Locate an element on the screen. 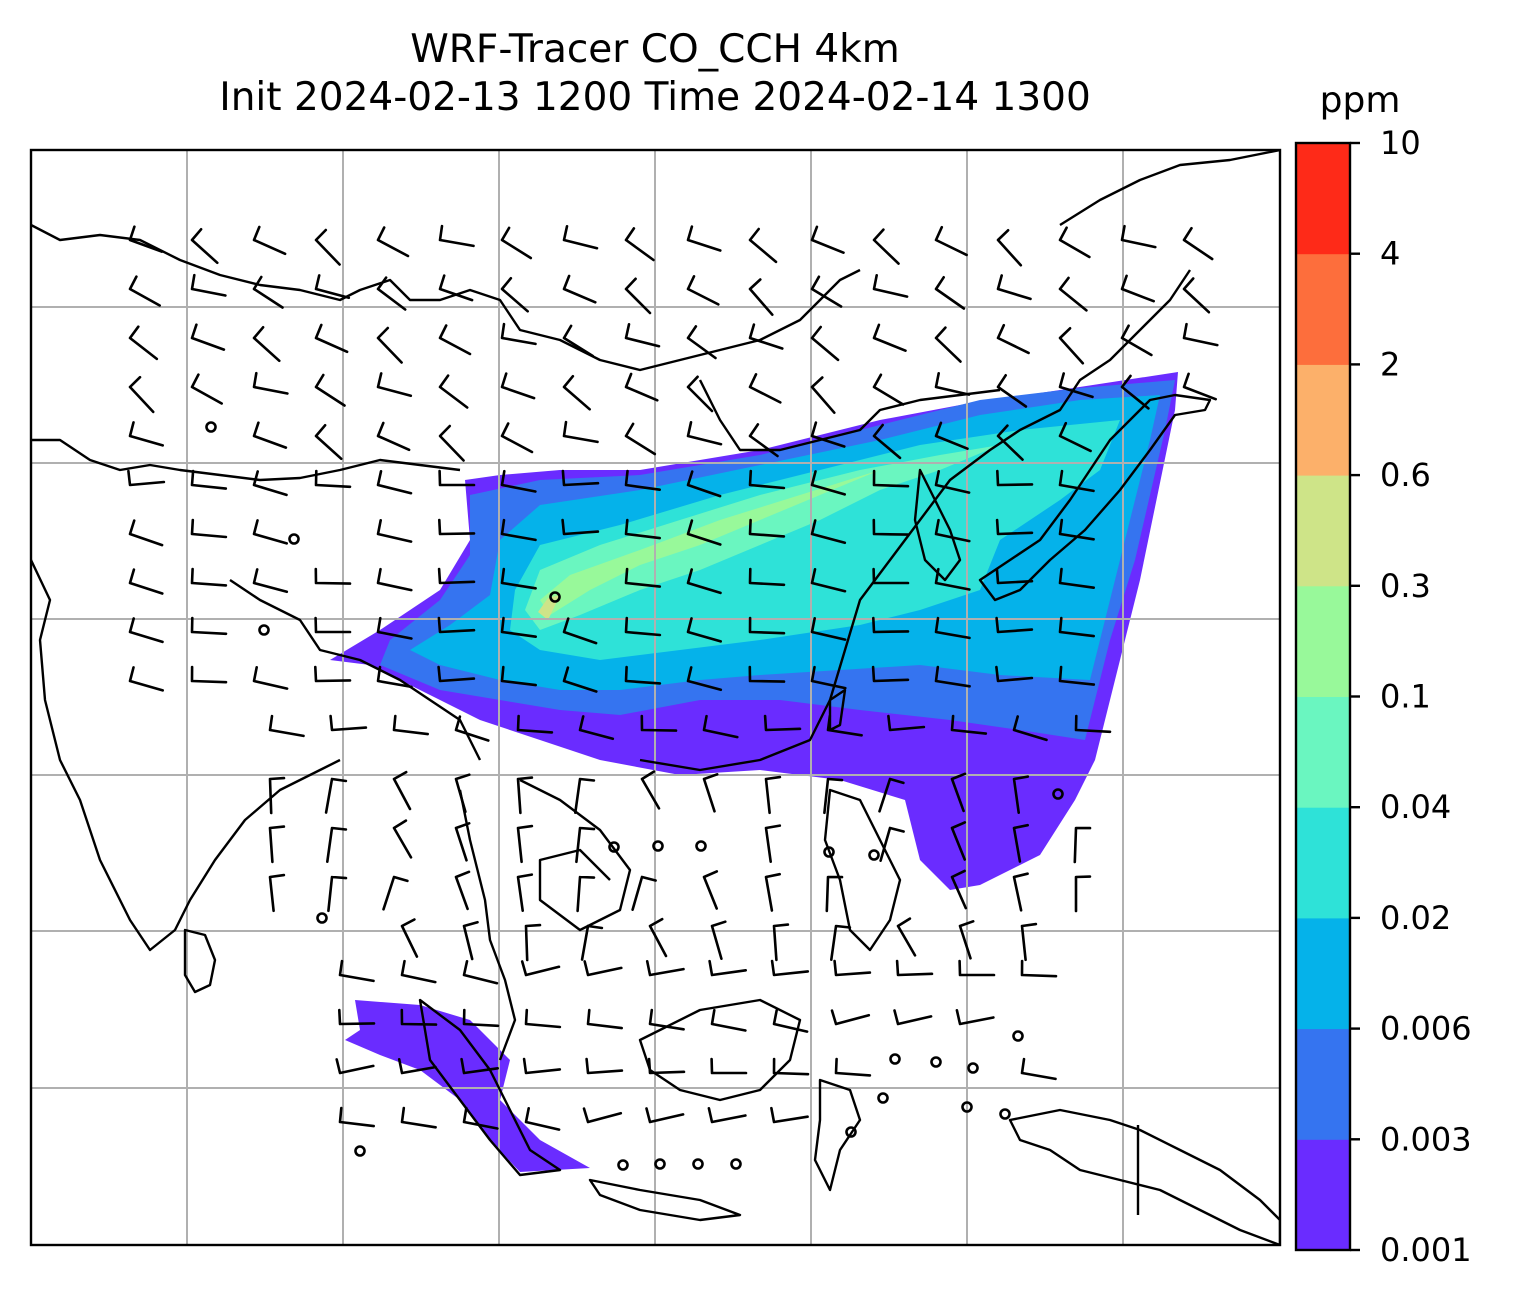 This screenshot has width=1528, height=1306. coastline-korea is located at coordinates (937, 525).